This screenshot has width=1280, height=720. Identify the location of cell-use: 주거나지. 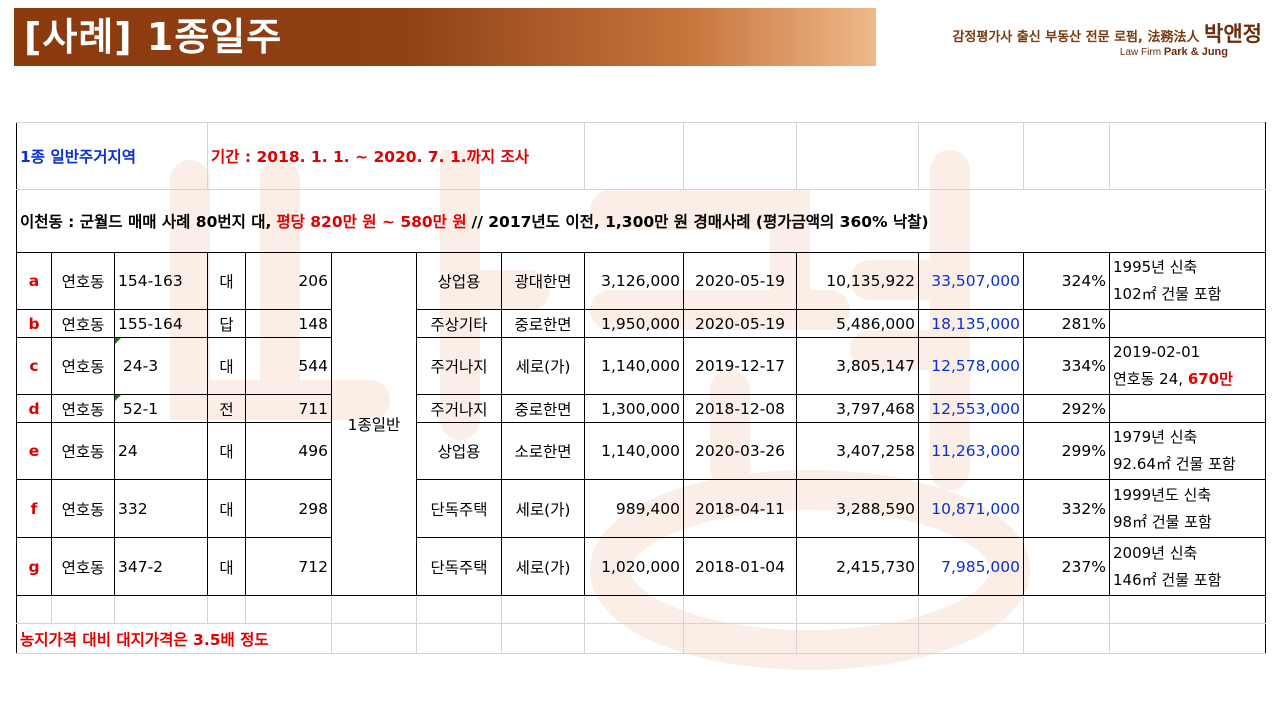
(459, 408).